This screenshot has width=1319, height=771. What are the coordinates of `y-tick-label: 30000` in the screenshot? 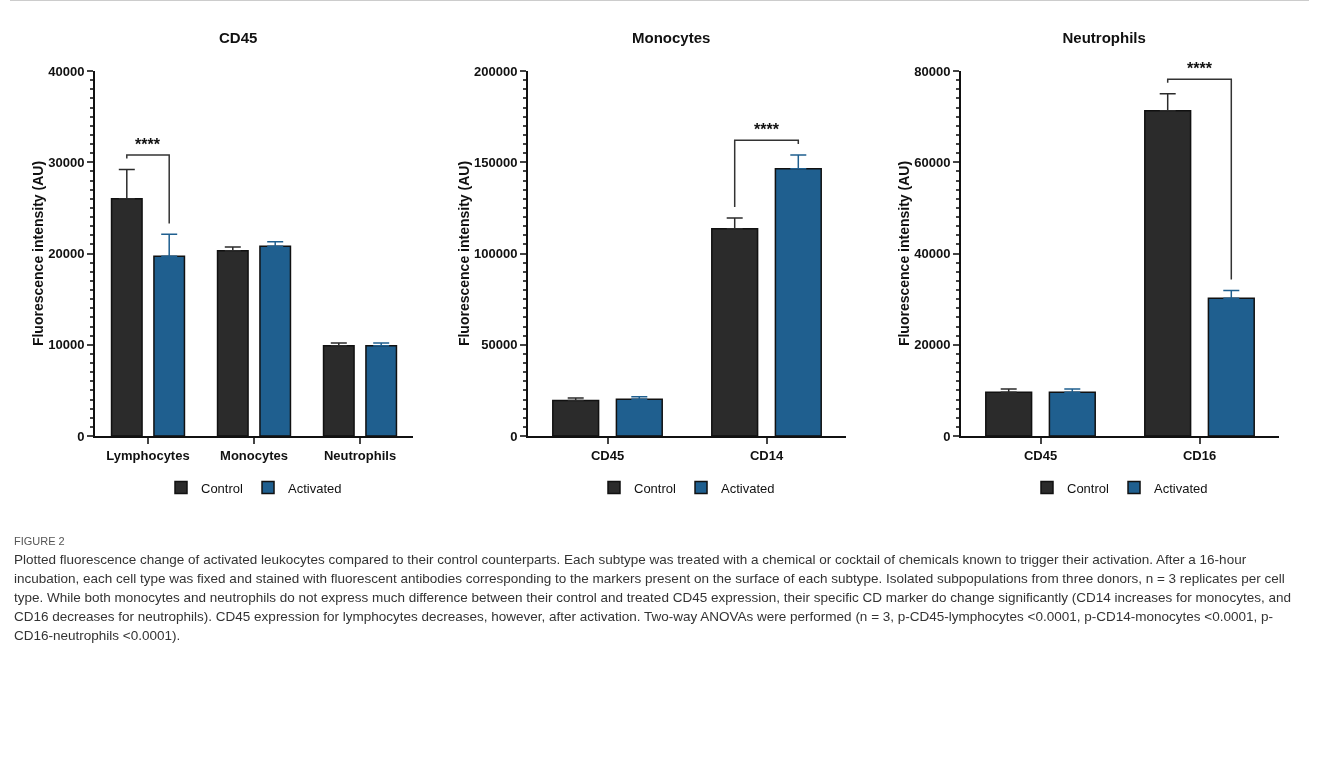 It's located at (66, 162).